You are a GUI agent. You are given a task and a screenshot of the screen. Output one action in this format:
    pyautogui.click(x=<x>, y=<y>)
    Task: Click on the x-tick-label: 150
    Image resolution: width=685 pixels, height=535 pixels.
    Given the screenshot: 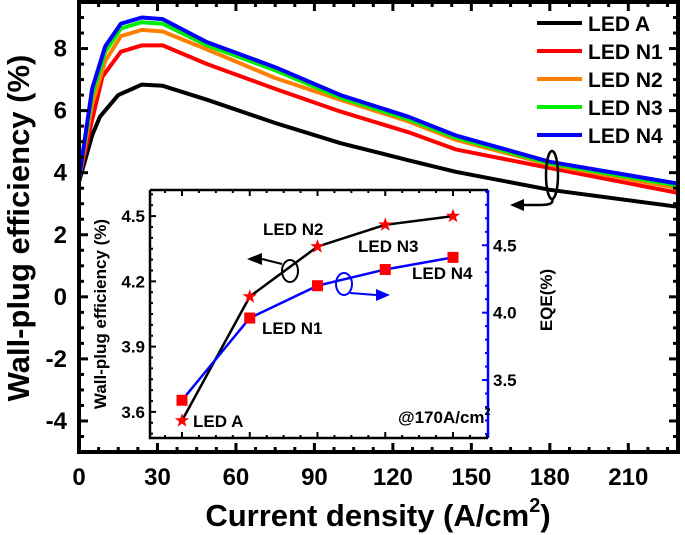 What is the action you would take?
    pyautogui.click(x=471, y=477)
    